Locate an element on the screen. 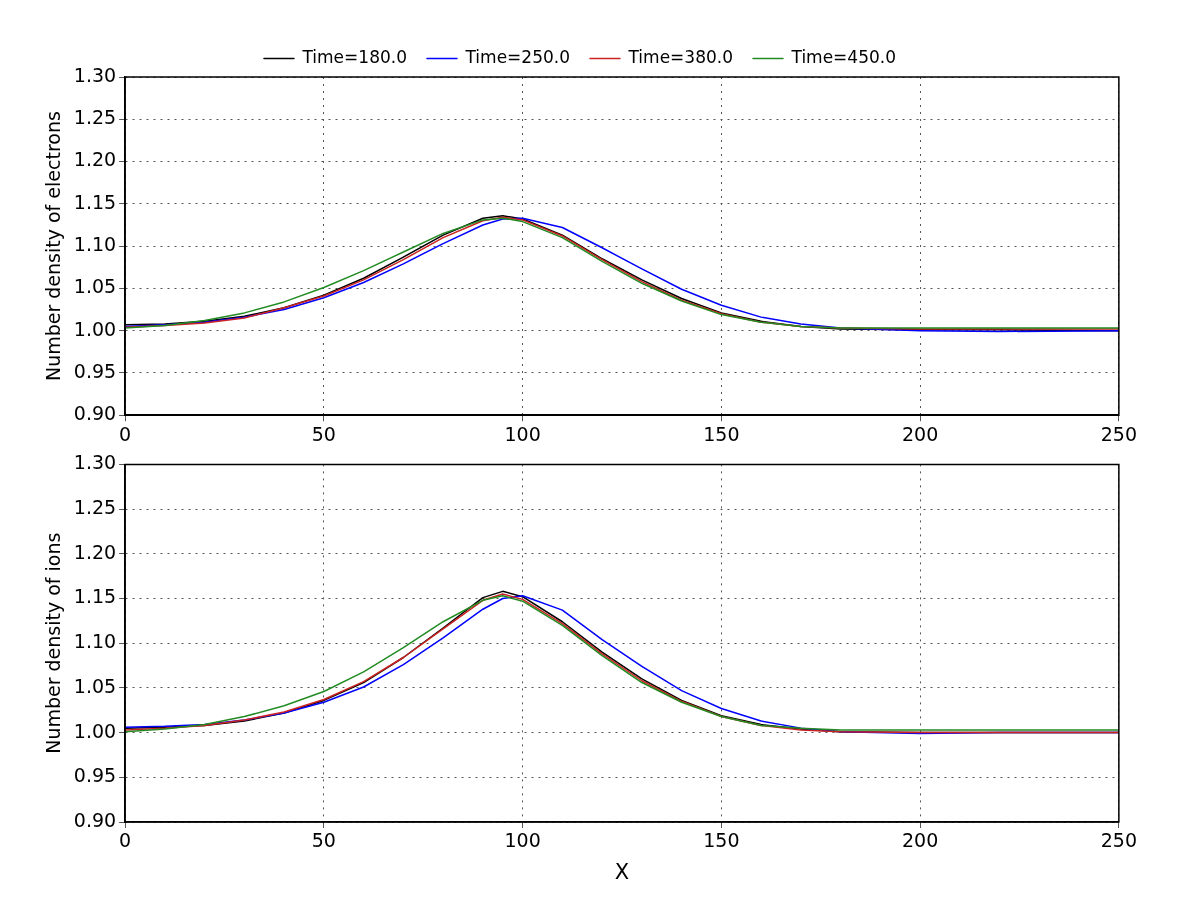 This screenshot has width=1200, height=900. legend-label: Time=180.0 is located at coordinates (354, 56).